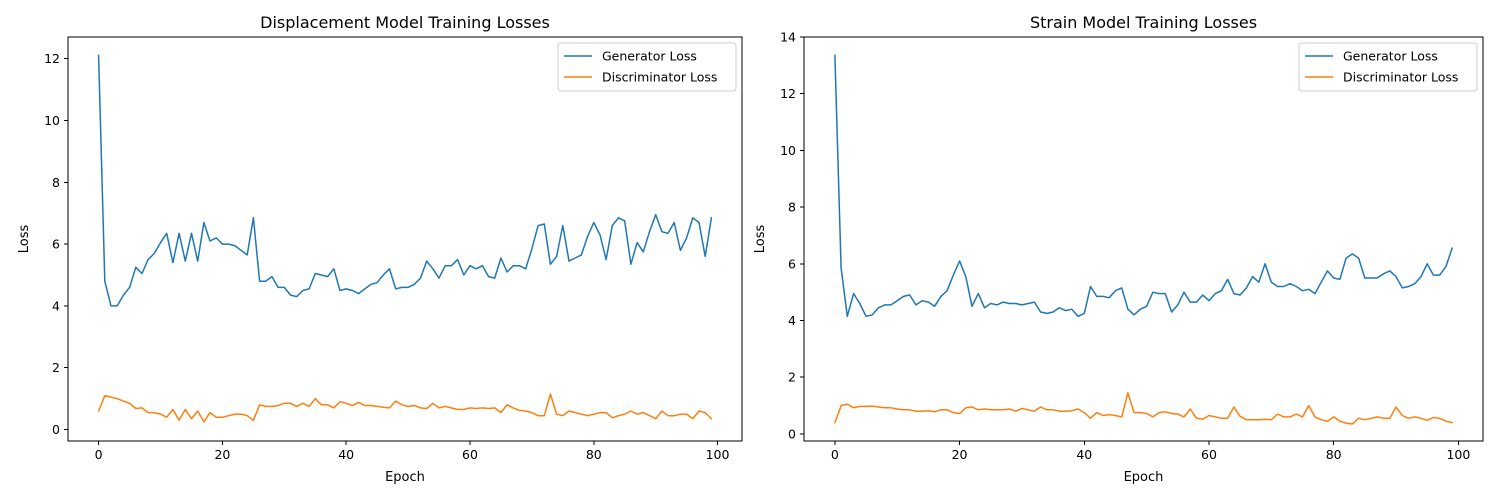 Image resolution: width=1500 pixels, height=500 pixels. What do you see at coordinates (405, 22) in the screenshot?
I see `chart-title: Displacement Model Training Losses` at bounding box center [405, 22].